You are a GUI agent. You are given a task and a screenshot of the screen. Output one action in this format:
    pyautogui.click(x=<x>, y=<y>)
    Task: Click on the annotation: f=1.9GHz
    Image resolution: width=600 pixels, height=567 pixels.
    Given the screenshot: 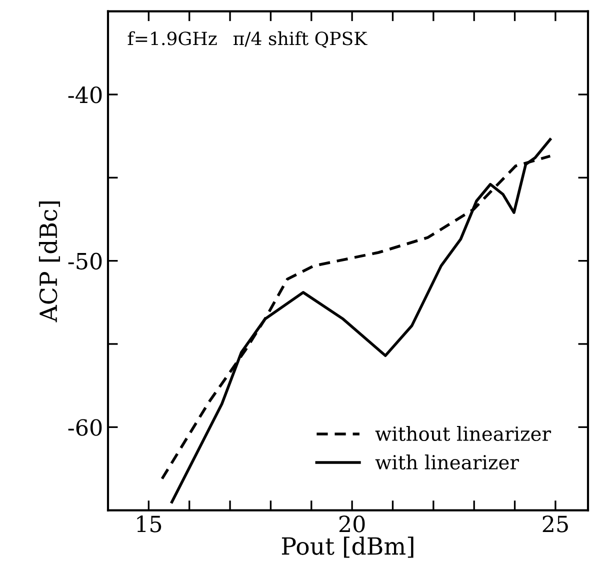 What is the action you would take?
    pyautogui.click(x=172, y=38)
    